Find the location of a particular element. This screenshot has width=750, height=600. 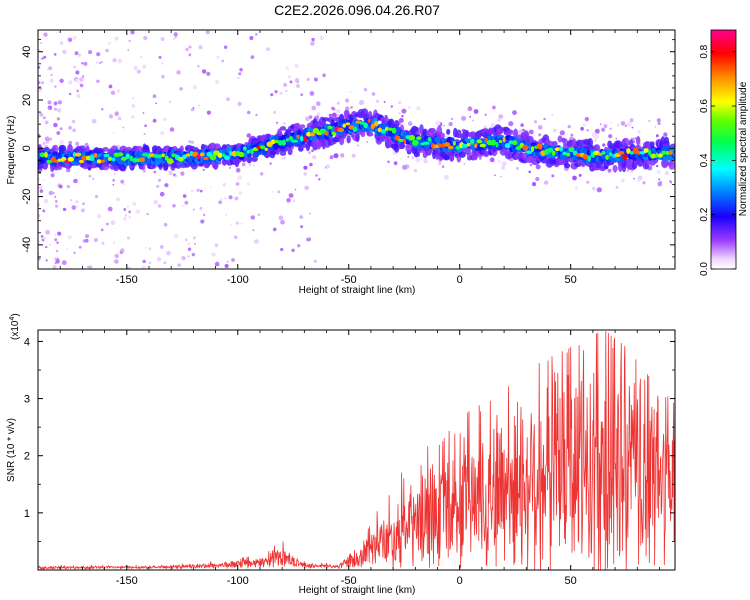

snr-multiplier: (x104) is located at coordinates (15, 326).